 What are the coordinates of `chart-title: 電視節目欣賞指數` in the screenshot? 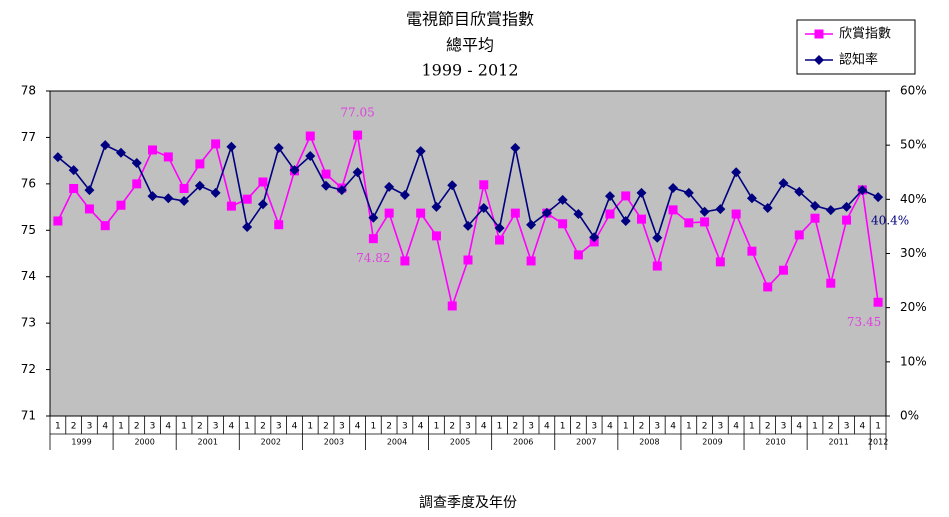 It's located at (470, 19).